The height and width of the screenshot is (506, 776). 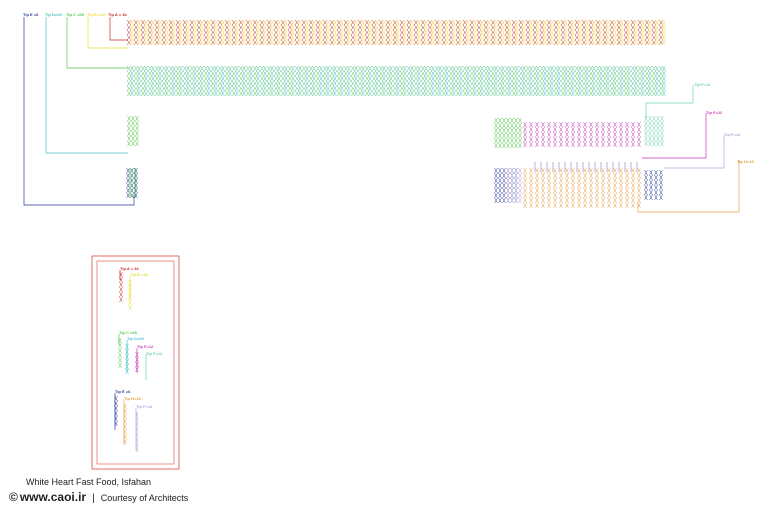 I want to click on site-link: www.caoi.ir, so click(x=53, y=497).